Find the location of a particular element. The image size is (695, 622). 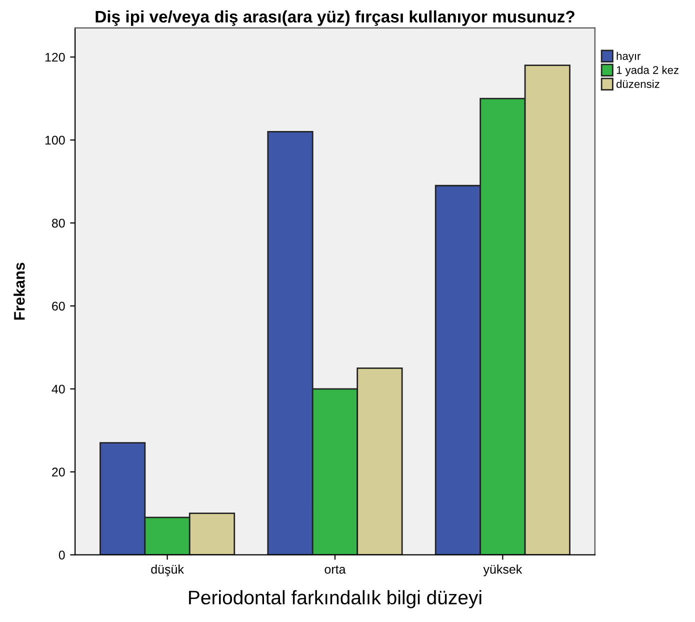

y-tick-label: 0 is located at coordinates (61, 555).